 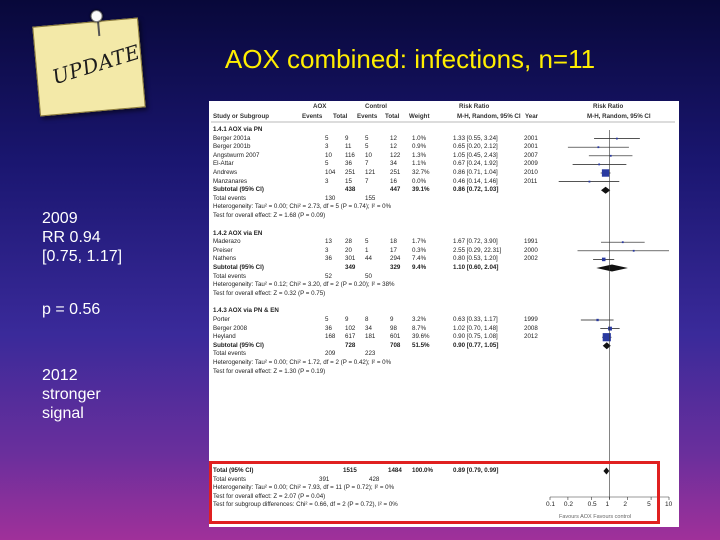 I want to click on total-label: Total (95% CI), so click(x=233, y=470).